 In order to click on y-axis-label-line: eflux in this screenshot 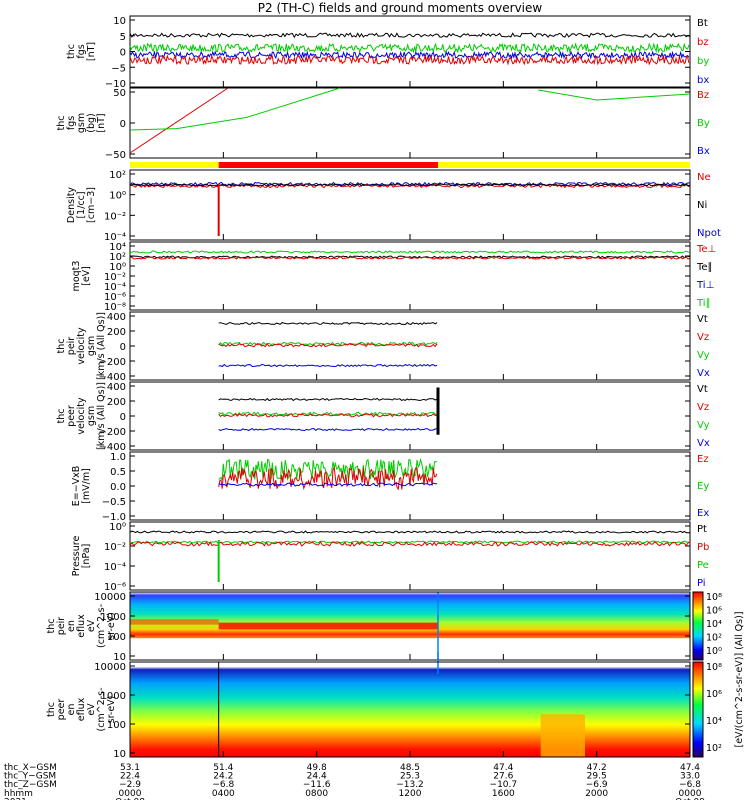, I will do `click(81, 709)`.